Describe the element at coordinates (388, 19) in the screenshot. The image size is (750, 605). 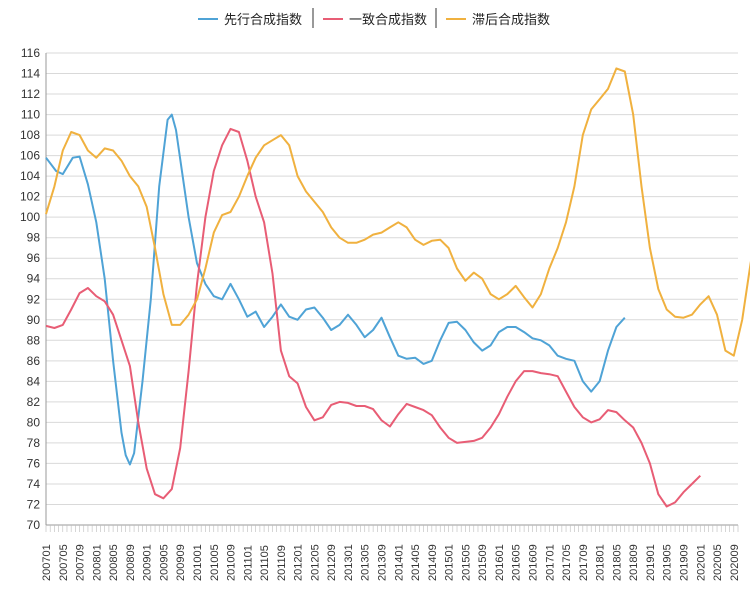
I see `legend-label-2: 一致合成指数` at that location.